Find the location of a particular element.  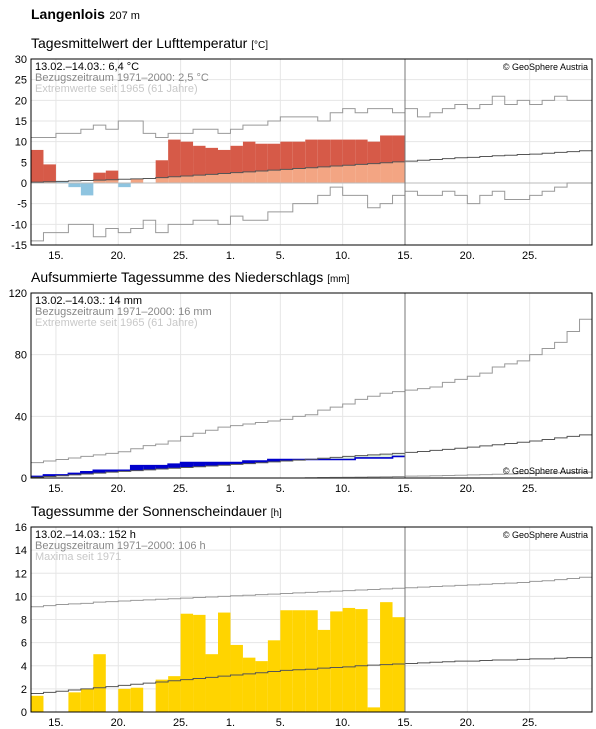

precipitation-actual-line is located at coordinates (218, 466).